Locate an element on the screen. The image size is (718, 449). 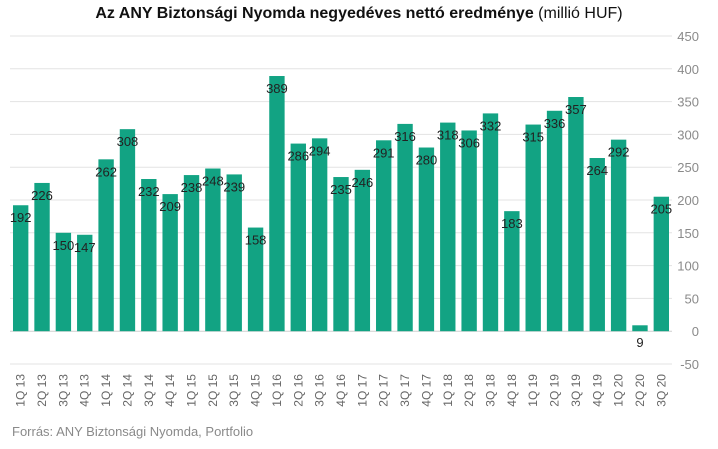
data-label: 248 is located at coordinates (213, 181).